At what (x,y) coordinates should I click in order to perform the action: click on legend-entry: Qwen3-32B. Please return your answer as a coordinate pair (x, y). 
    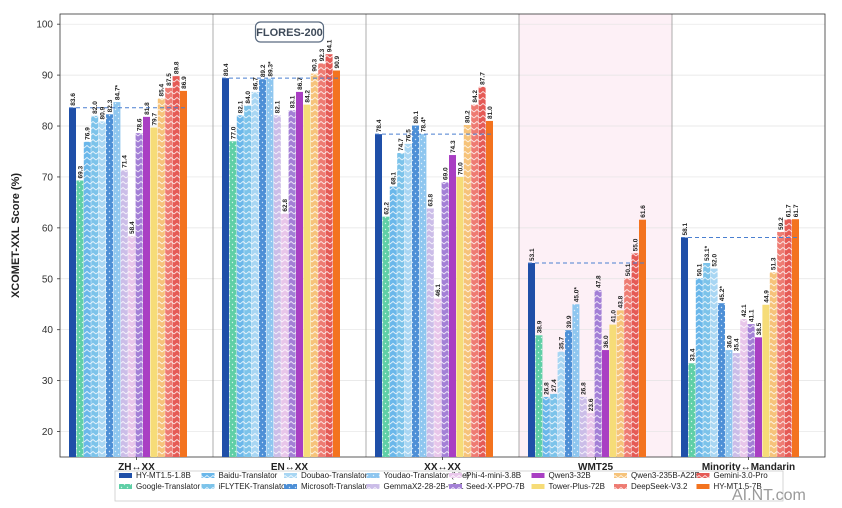
    Looking at the image, I should click on (570, 475).